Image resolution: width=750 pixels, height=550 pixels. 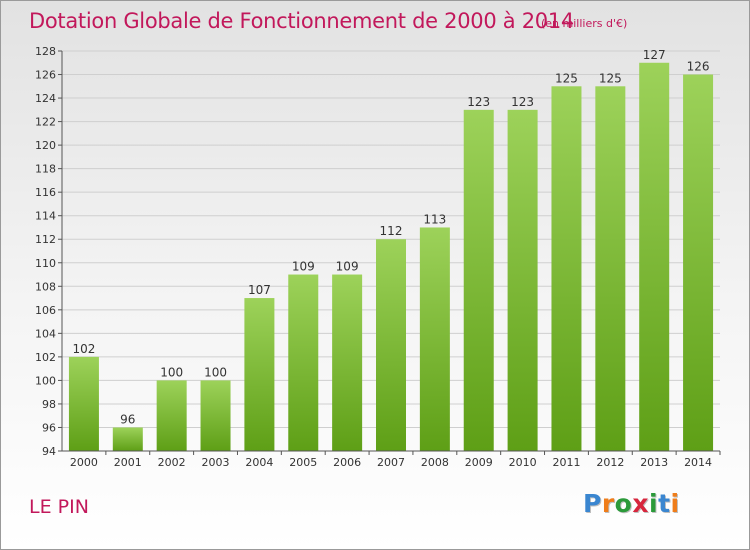 What do you see at coordinates (45, 263) in the screenshot?
I see `y-tick-label: 110` at bounding box center [45, 263].